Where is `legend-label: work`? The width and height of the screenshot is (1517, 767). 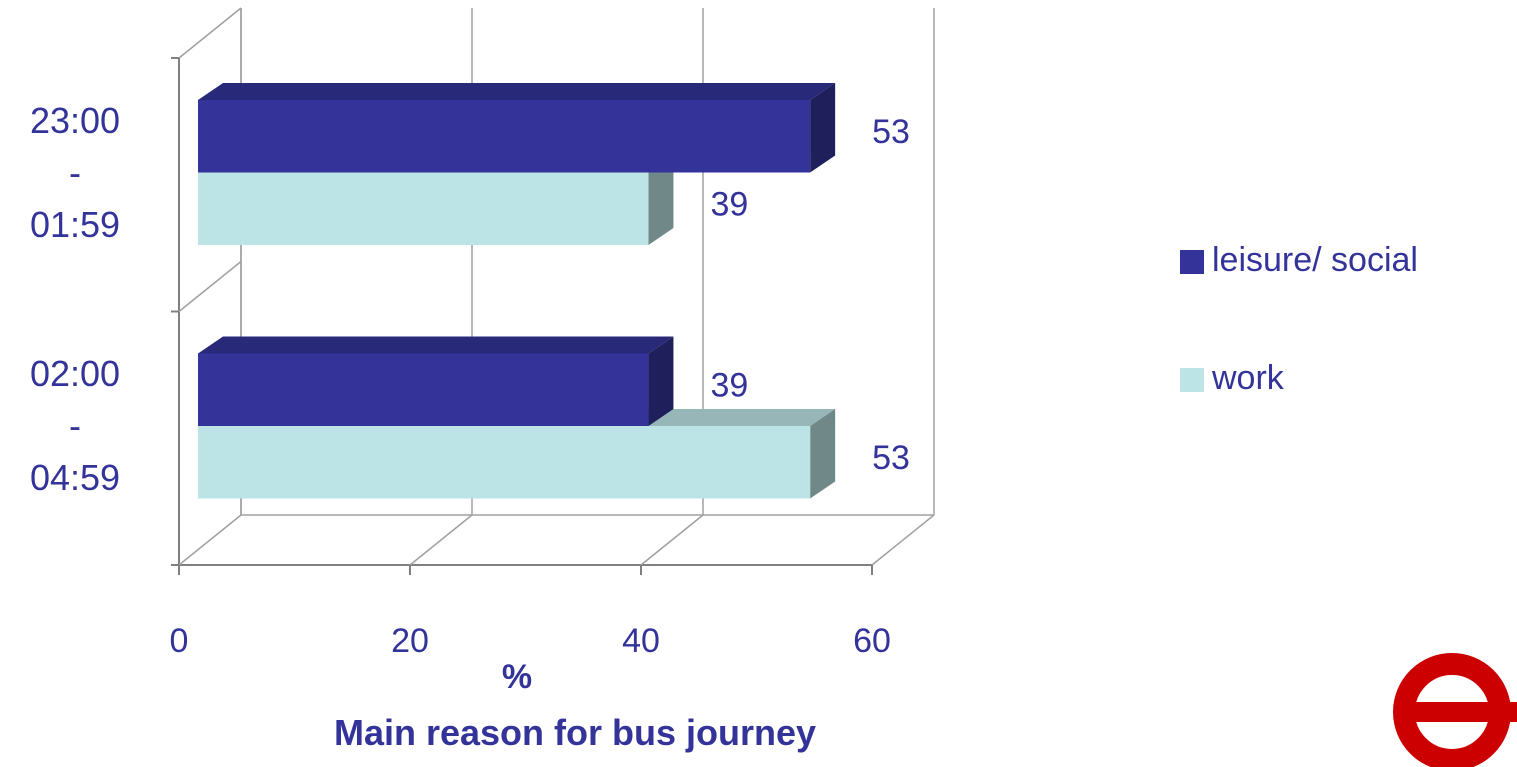 legend-label: work is located at coordinates (1248, 378).